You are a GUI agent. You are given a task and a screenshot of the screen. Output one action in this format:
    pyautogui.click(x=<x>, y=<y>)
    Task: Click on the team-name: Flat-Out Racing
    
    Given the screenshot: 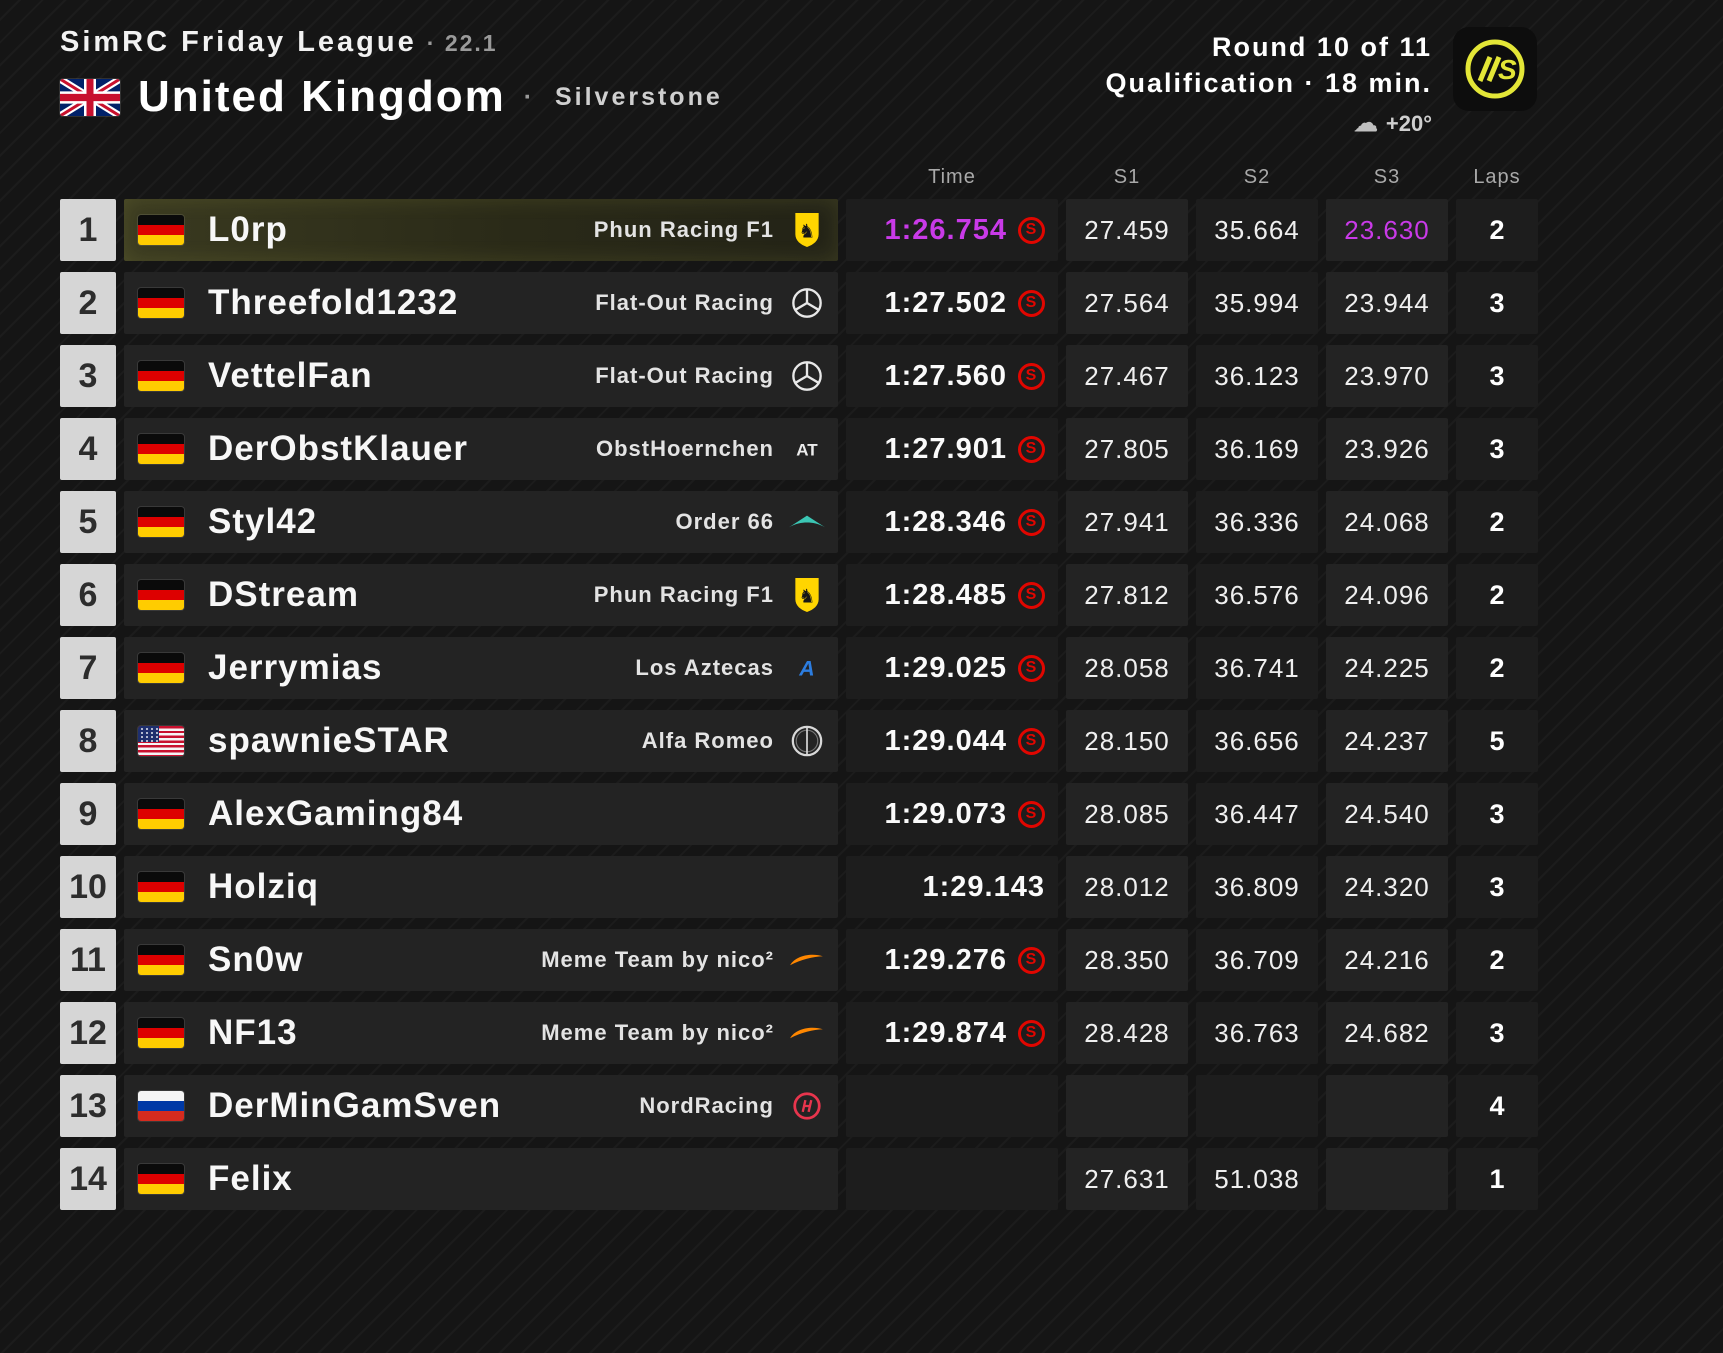 What is the action you would take?
    pyautogui.click(x=684, y=375)
    